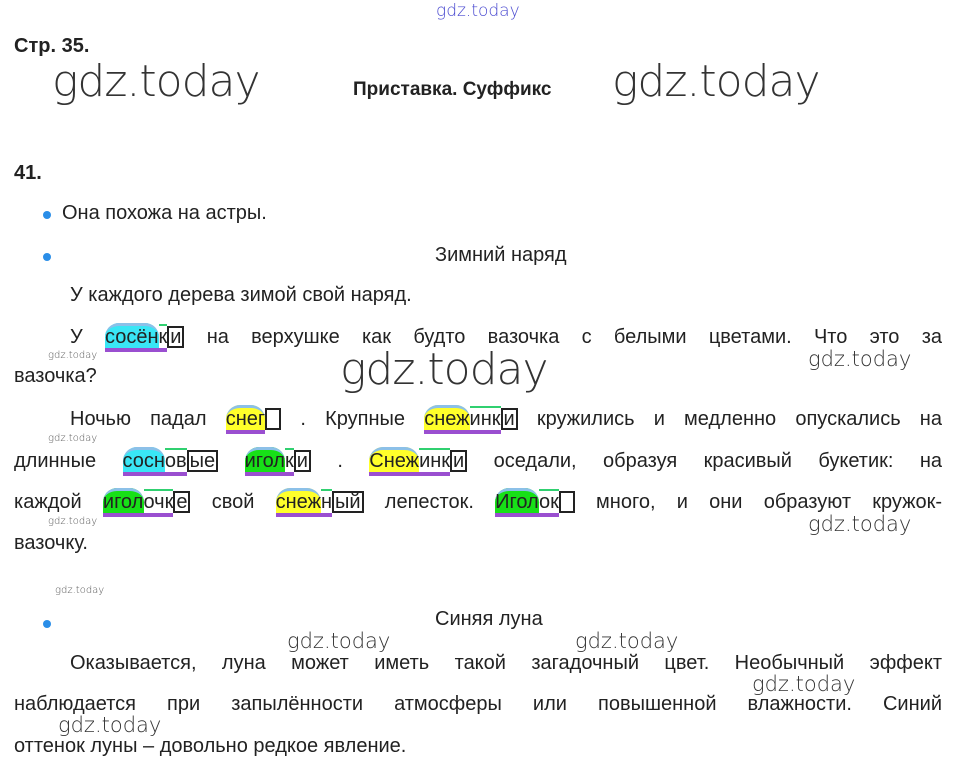  What do you see at coordinates (348, 502) in the screenshot?
I see `word-ending: ый` at bounding box center [348, 502].